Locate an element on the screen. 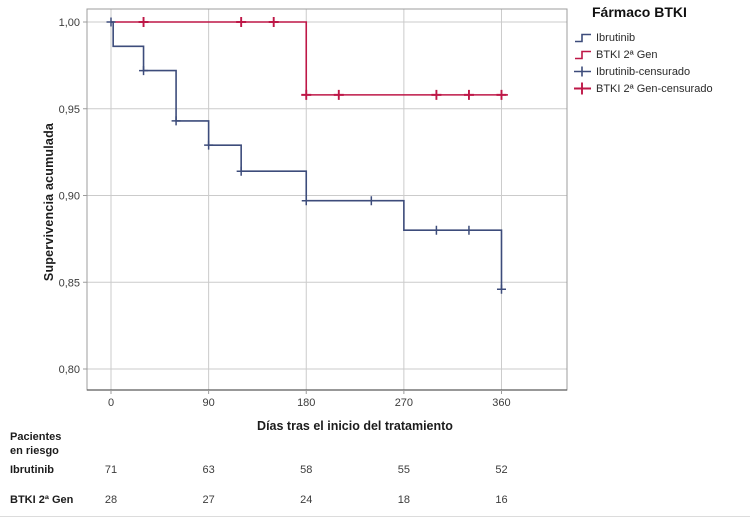  x-tick-label: 180 is located at coordinates (306, 403).